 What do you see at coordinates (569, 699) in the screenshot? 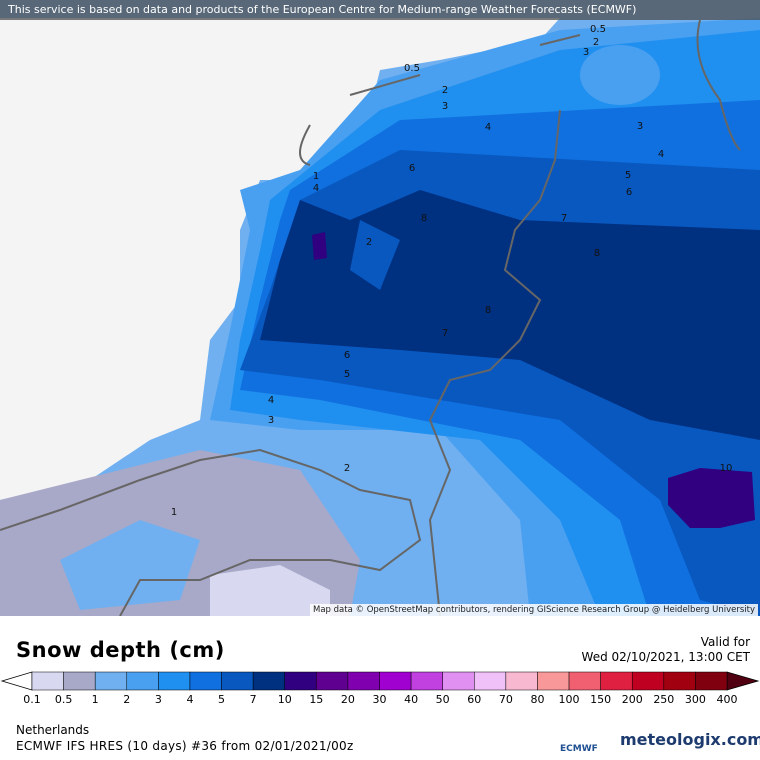
I see `colorbar-tick-label: 100` at bounding box center [569, 699].